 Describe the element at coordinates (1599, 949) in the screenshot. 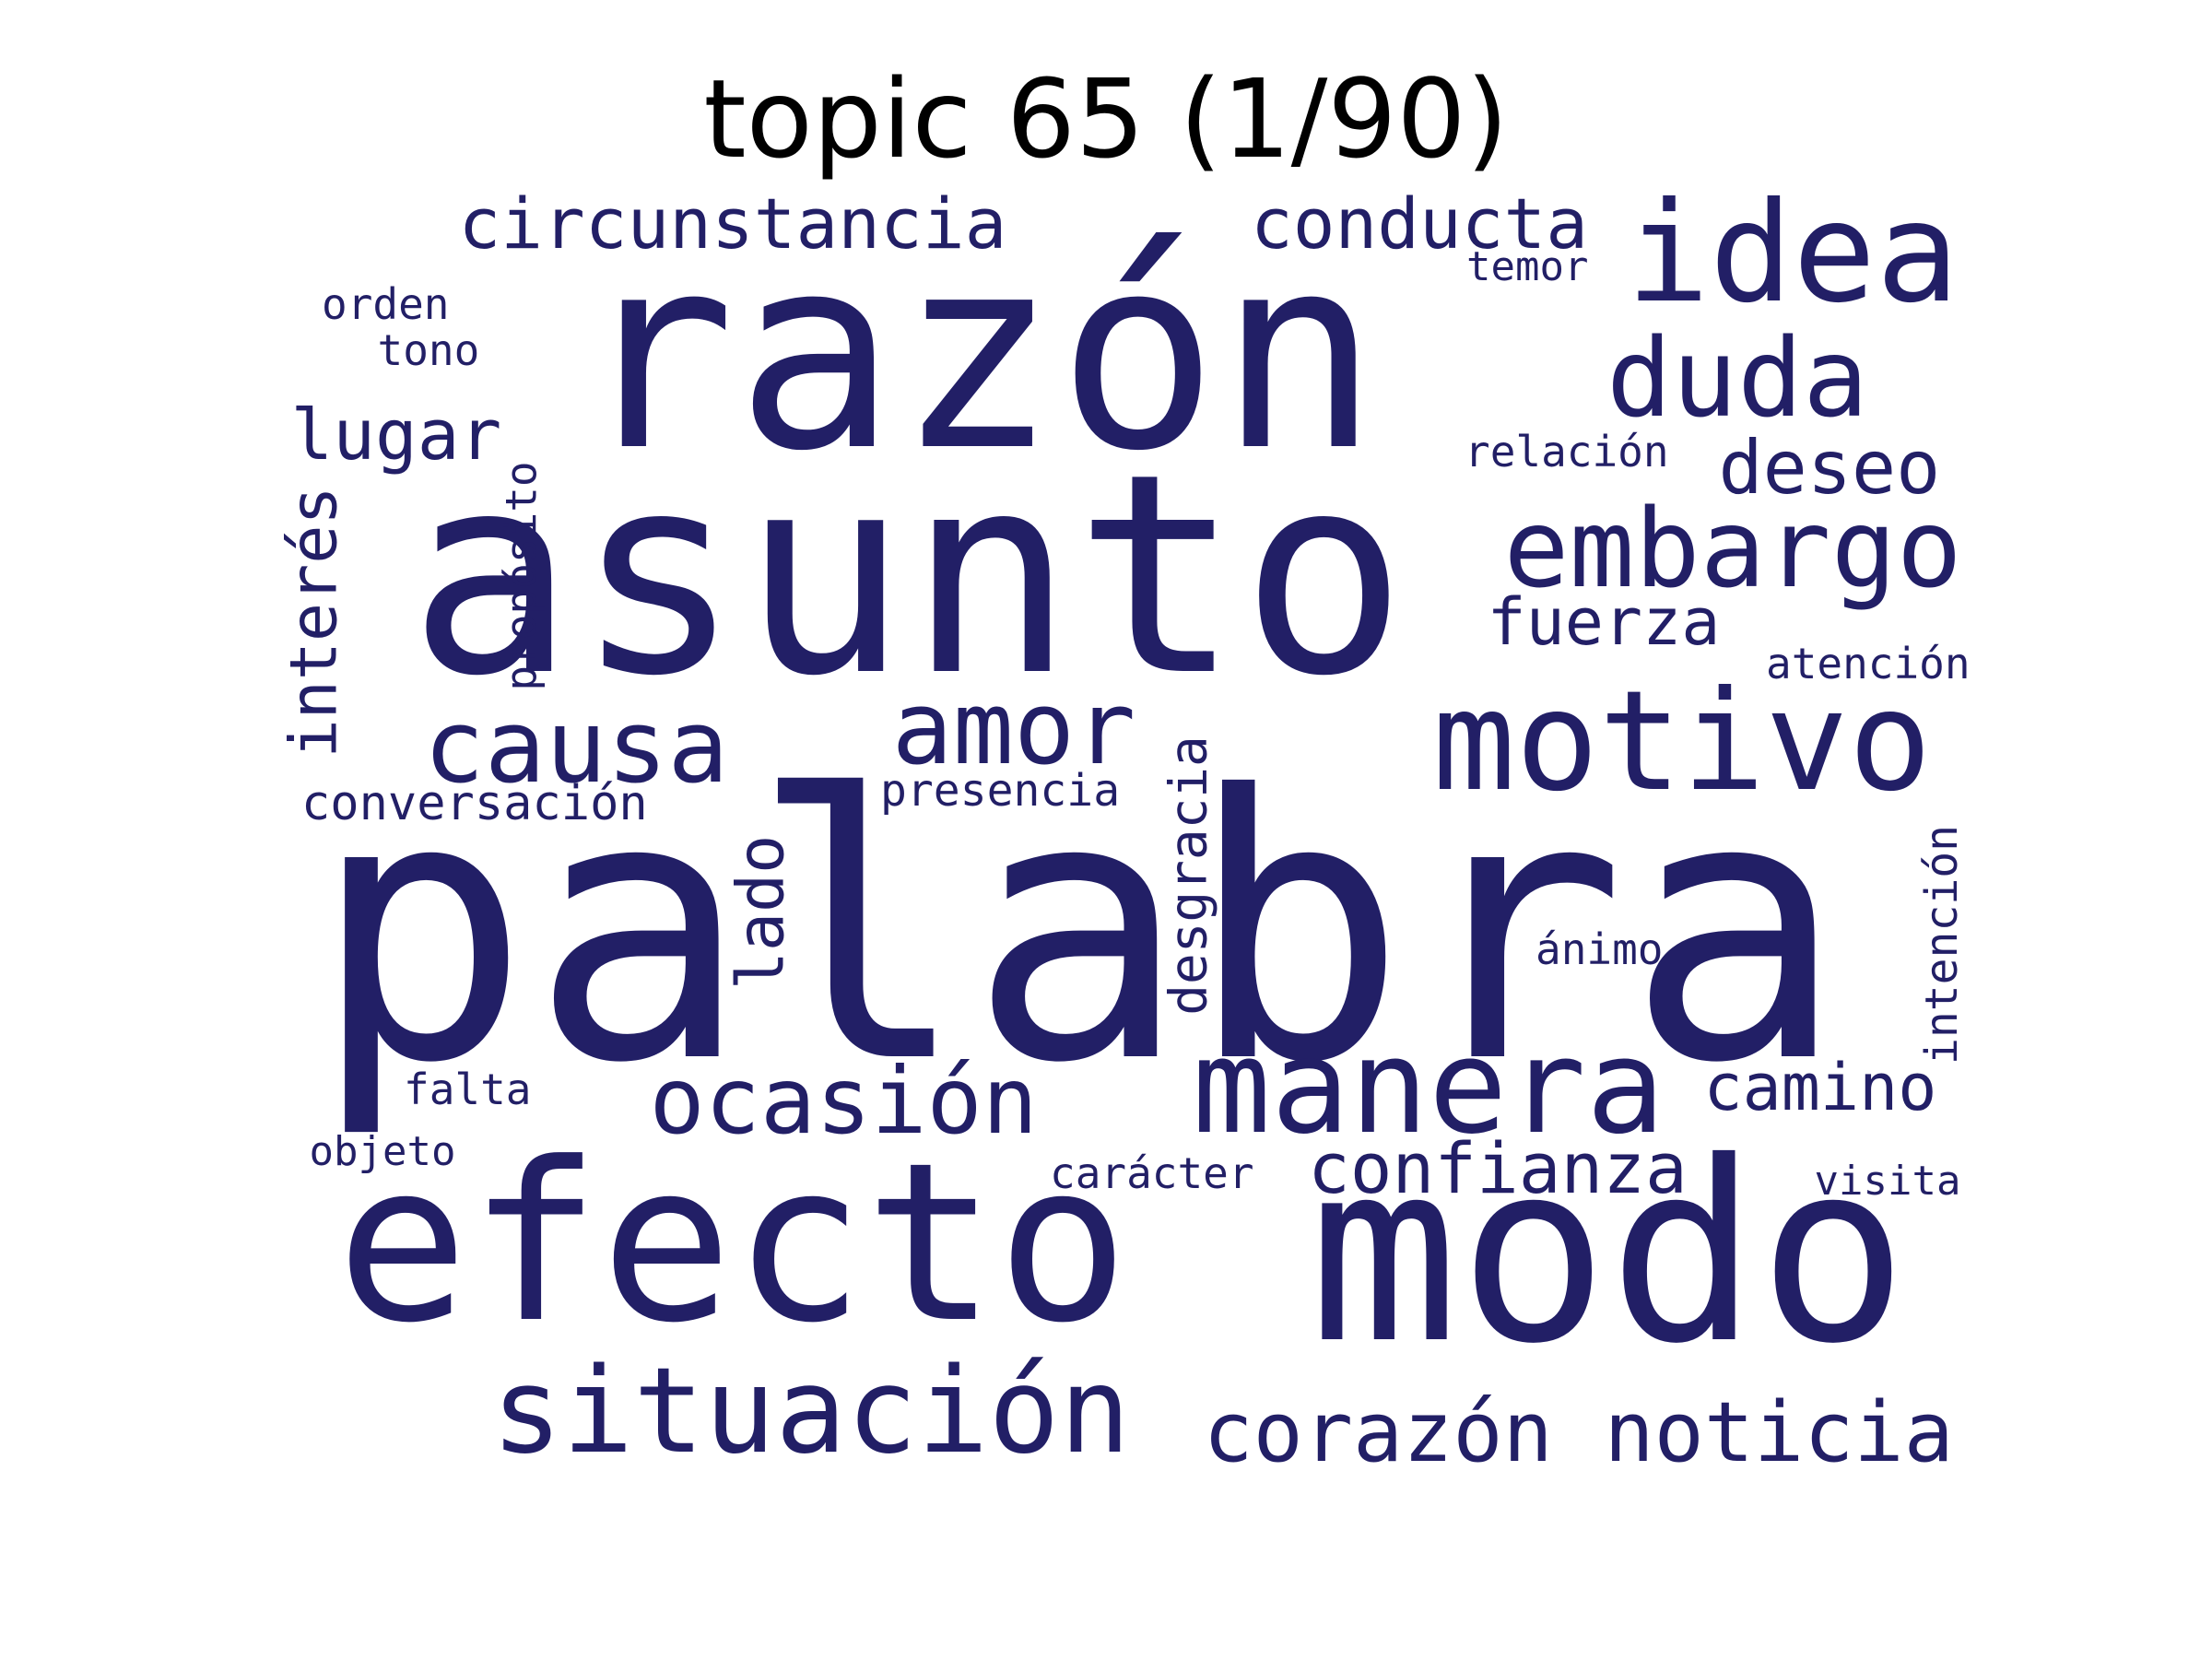

I see `word-32: ánimo` at that location.